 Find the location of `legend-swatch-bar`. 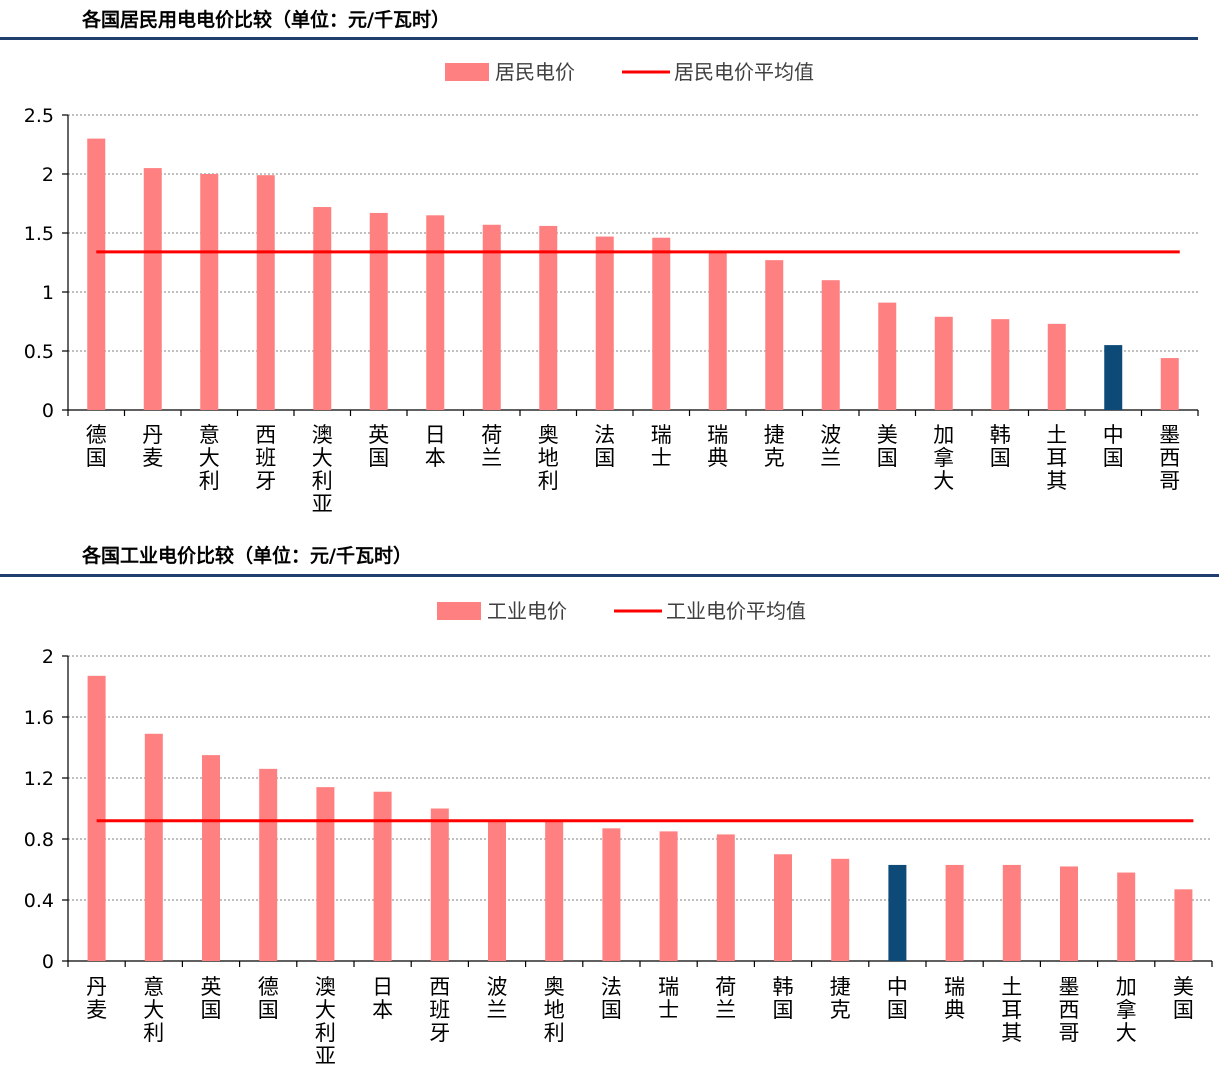

legend-swatch-bar is located at coordinates (459, 611).